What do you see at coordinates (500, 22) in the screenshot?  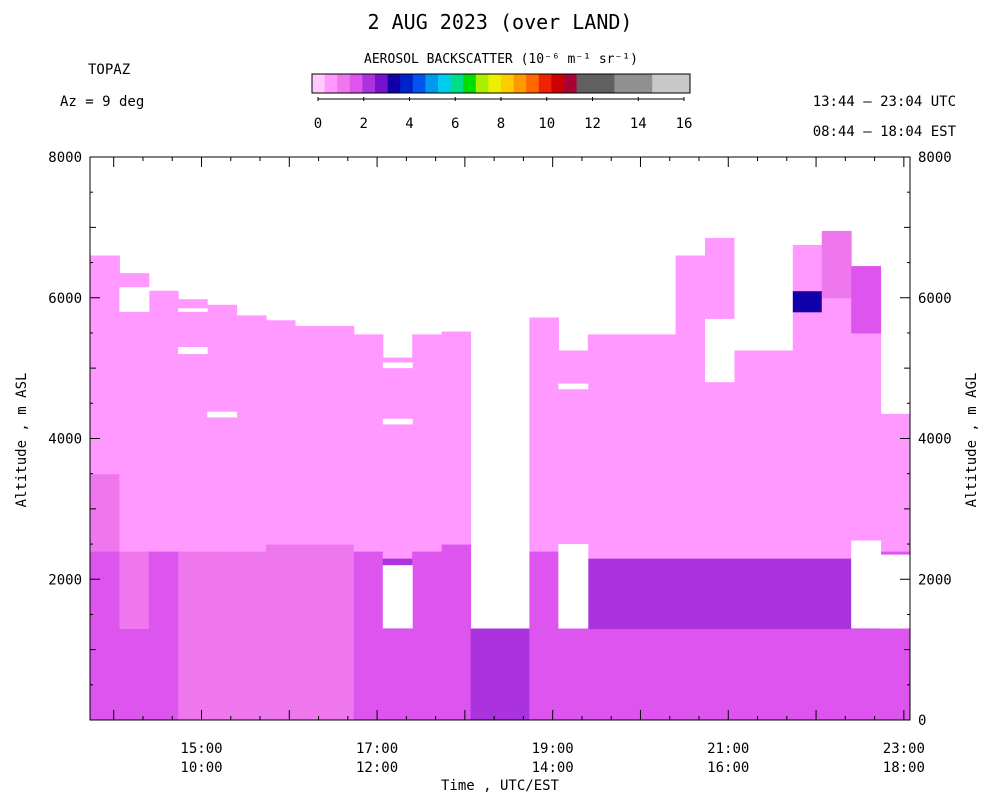 I see `chart-title: 2 AUG 2023 (over LAND)` at bounding box center [500, 22].